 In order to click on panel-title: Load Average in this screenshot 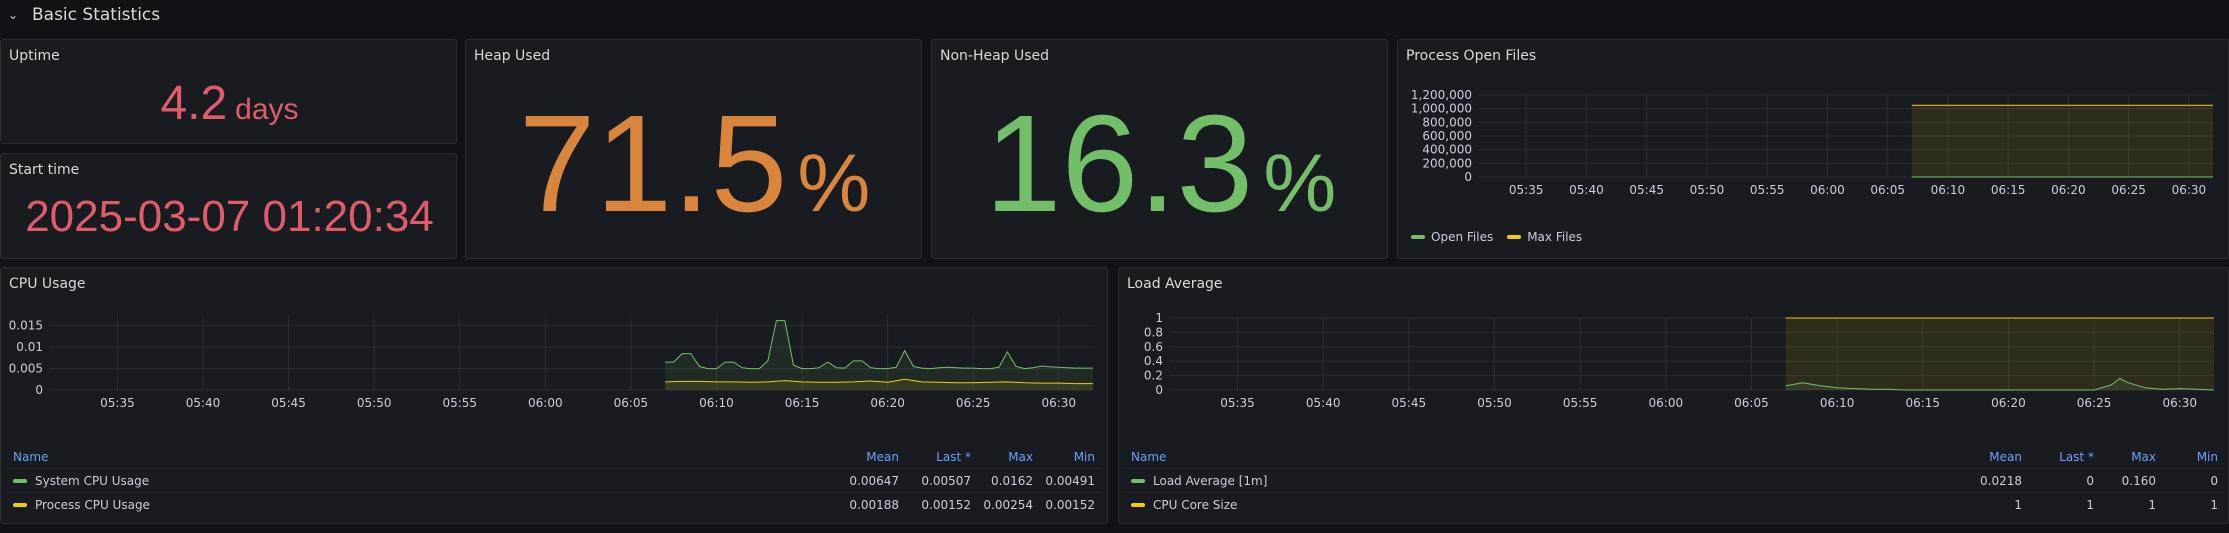, I will do `click(1175, 284)`.